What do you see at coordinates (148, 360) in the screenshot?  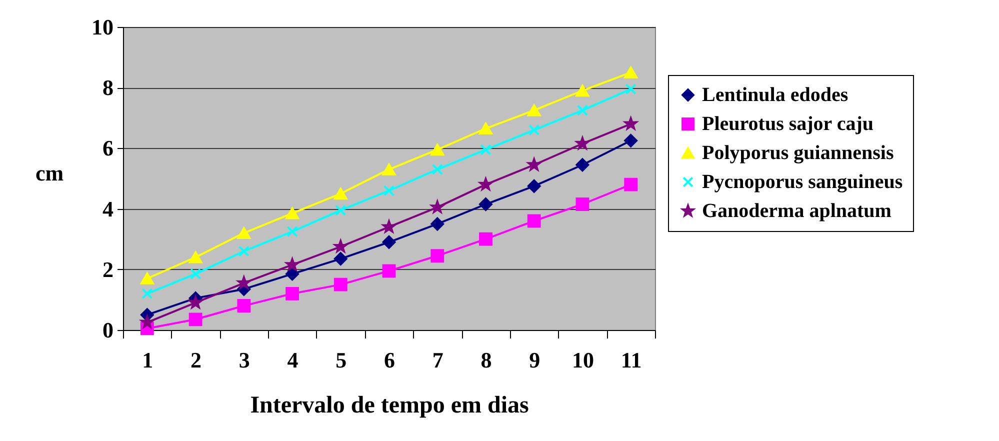 I see `x-tick-label: 1` at bounding box center [148, 360].